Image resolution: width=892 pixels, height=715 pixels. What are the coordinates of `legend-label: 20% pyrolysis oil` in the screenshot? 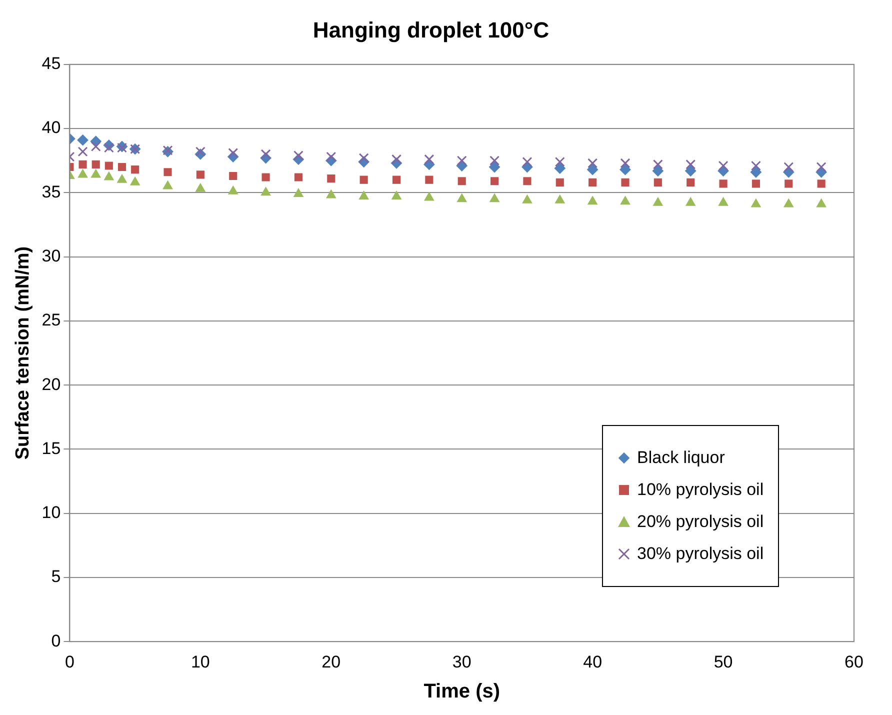 It's located at (700, 522).